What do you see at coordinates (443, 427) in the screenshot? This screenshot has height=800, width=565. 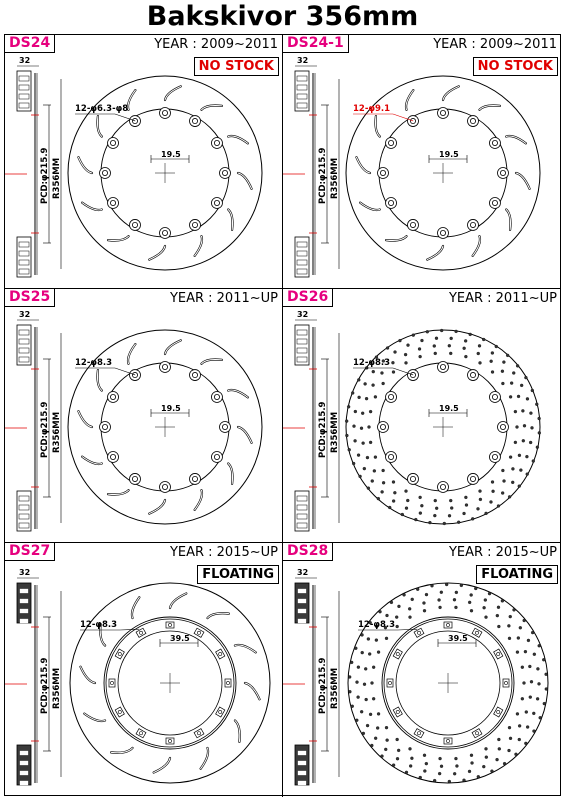 I see `disc-front-view: 12-φ8.3 19.5` at bounding box center [443, 427].